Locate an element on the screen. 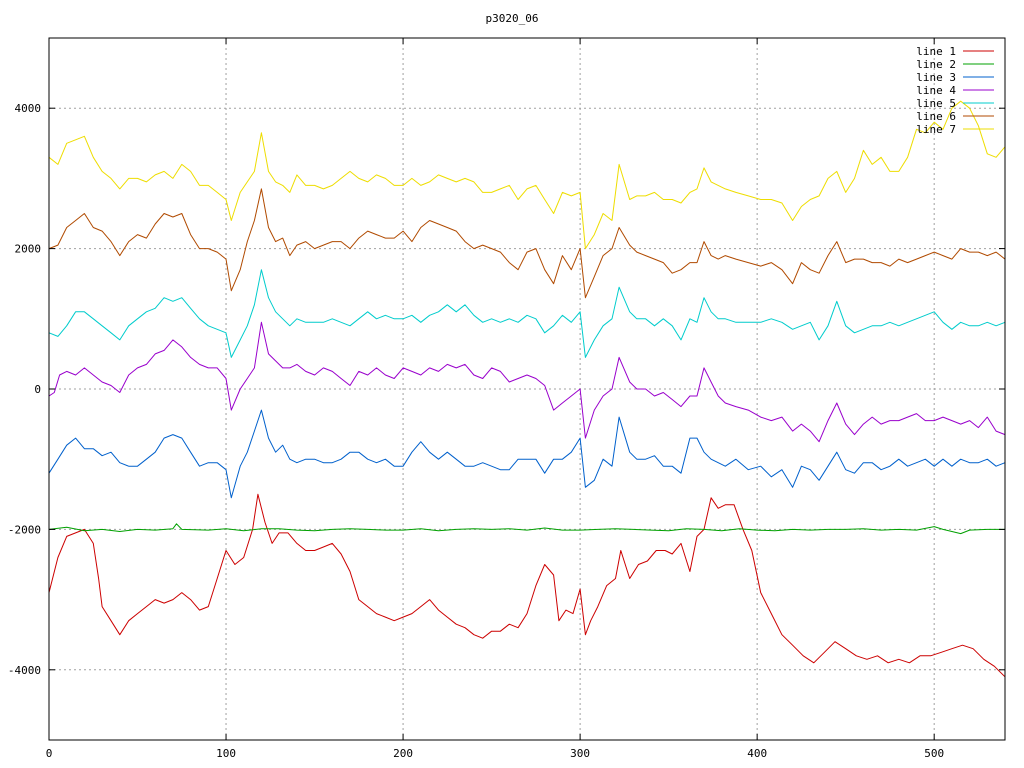 The width and height of the screenshot is (1024, 768). legend-label: line 3 is located at coordinates (936, 77).